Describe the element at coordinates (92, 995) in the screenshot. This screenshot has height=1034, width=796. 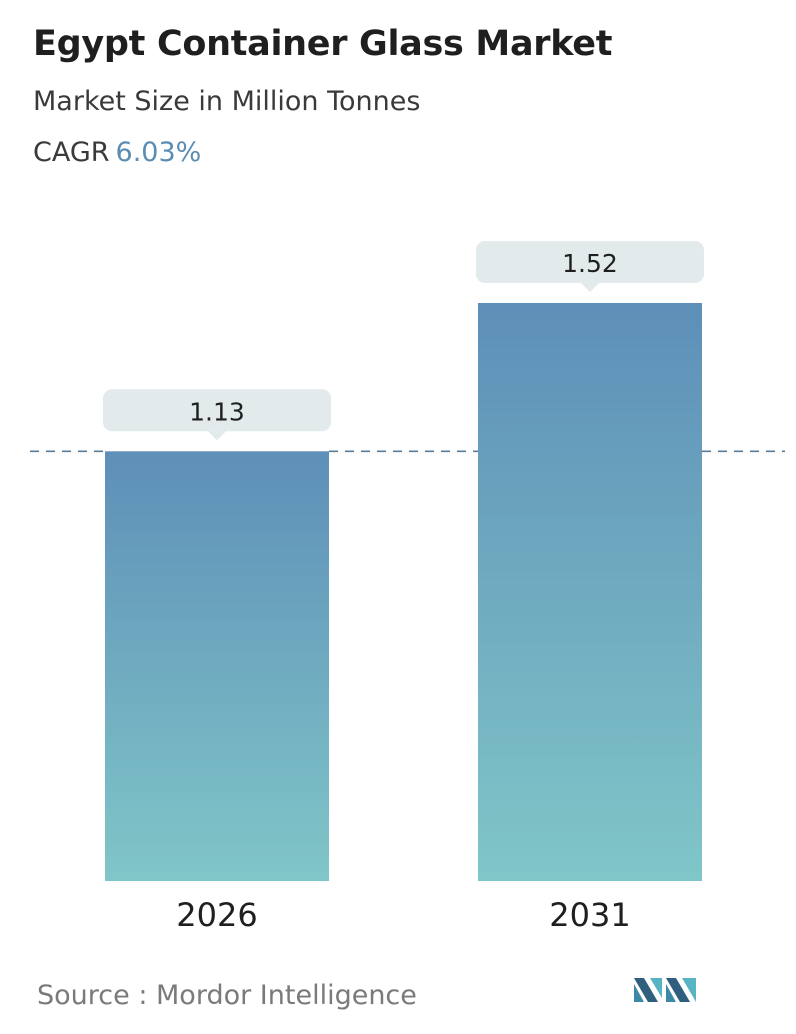
I see `source-label: Source :` at that location.